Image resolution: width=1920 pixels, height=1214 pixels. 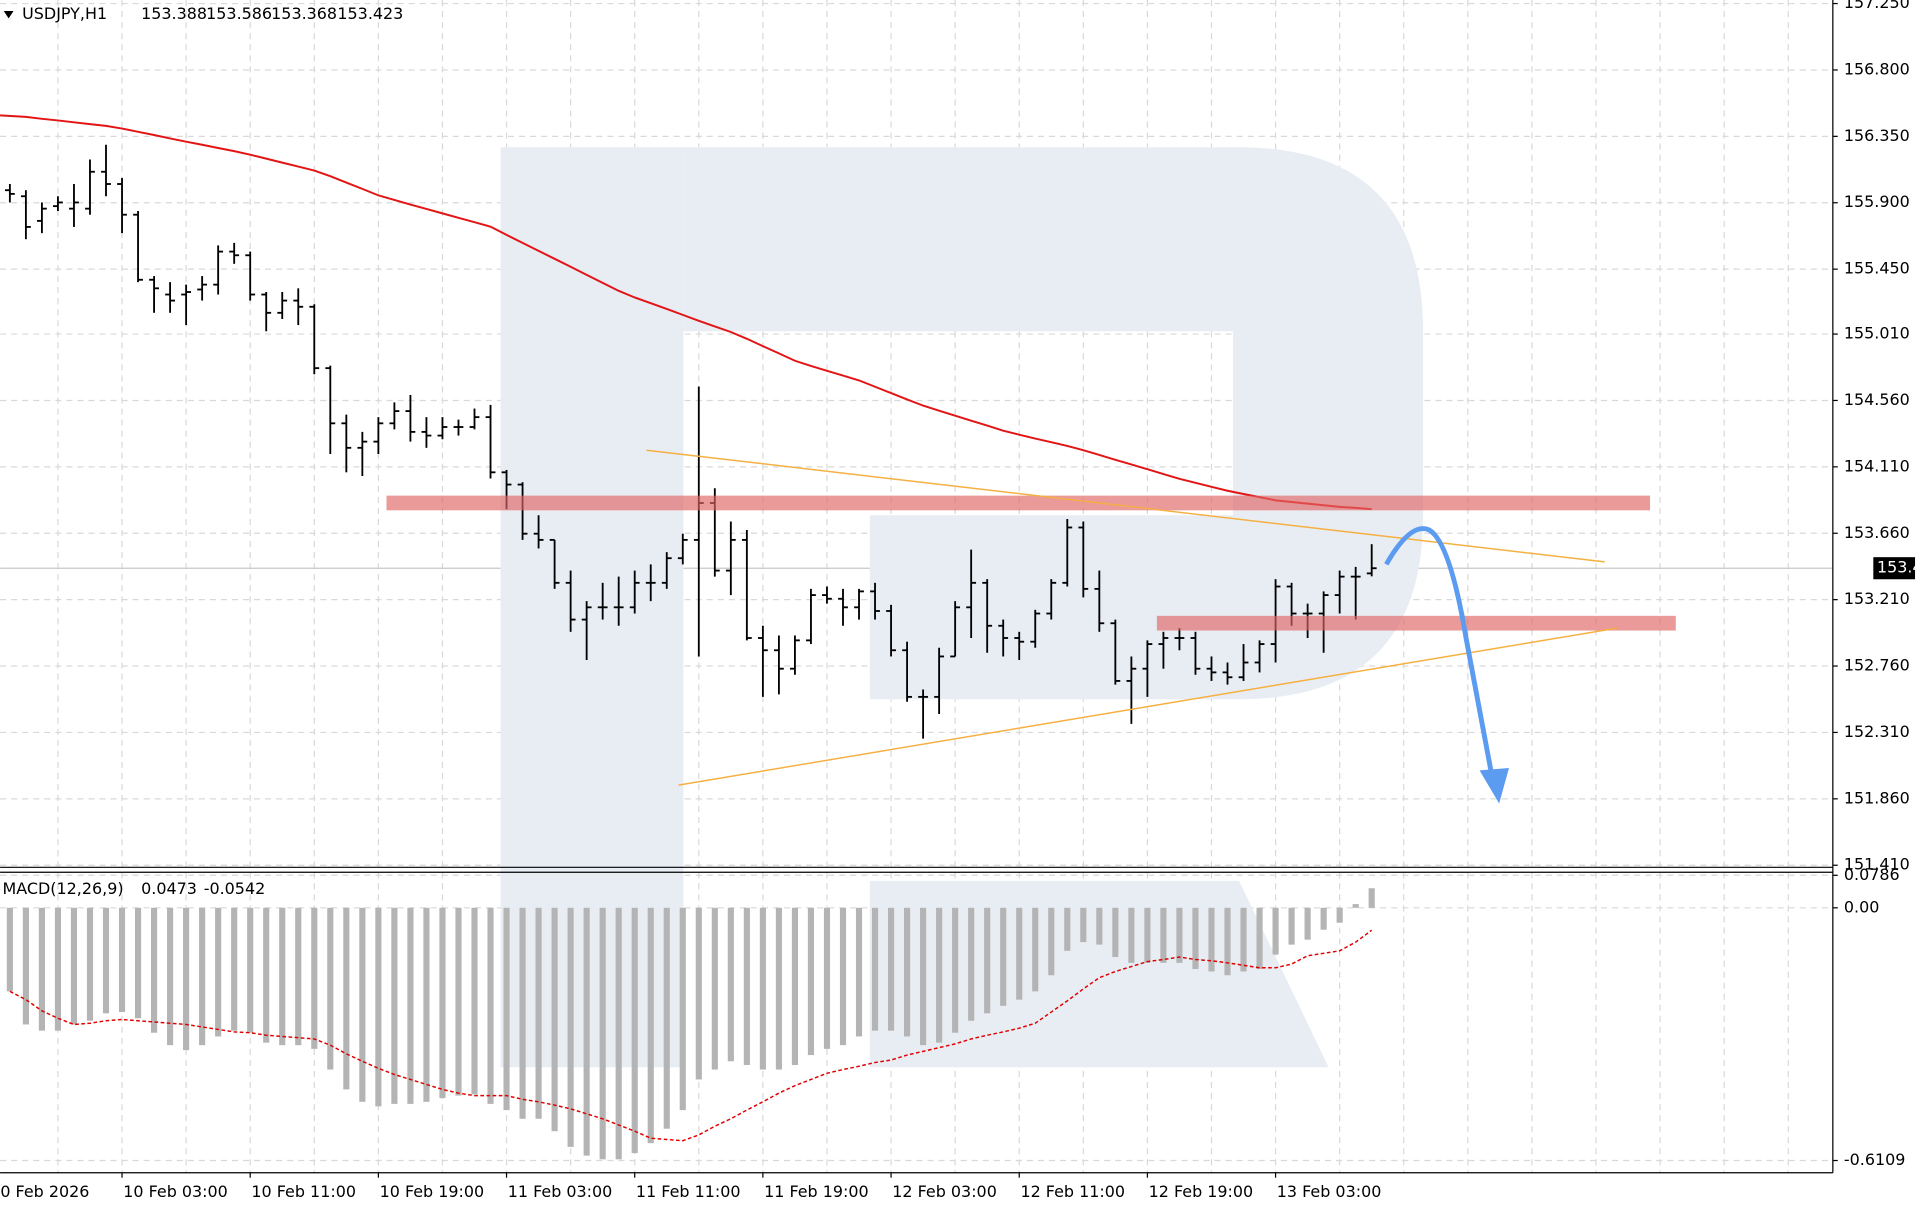 What do you see at coordinates (1877, 68) in the screenshot?
I see `y-tick-label: 156.800` at bounding box center [1877, 68].